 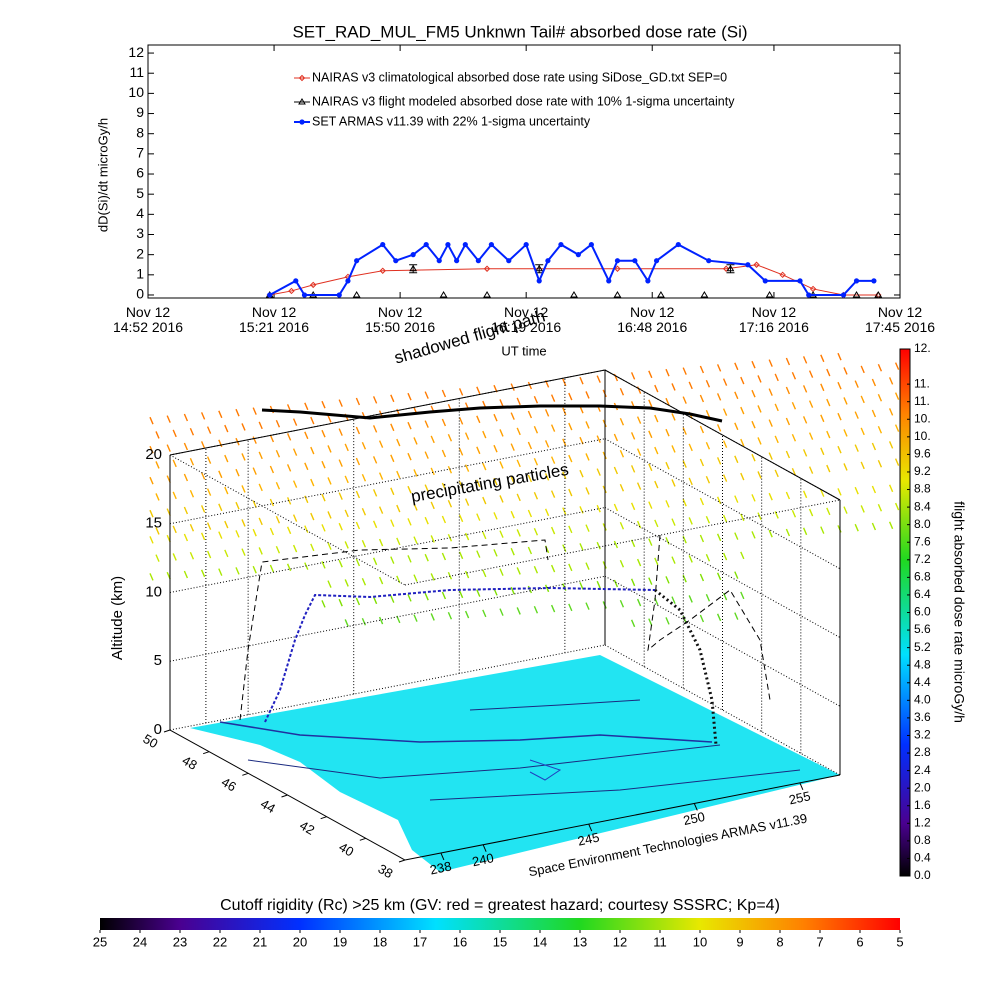 I want to click on z-tick-label: 0, so click(x=158, y=729).